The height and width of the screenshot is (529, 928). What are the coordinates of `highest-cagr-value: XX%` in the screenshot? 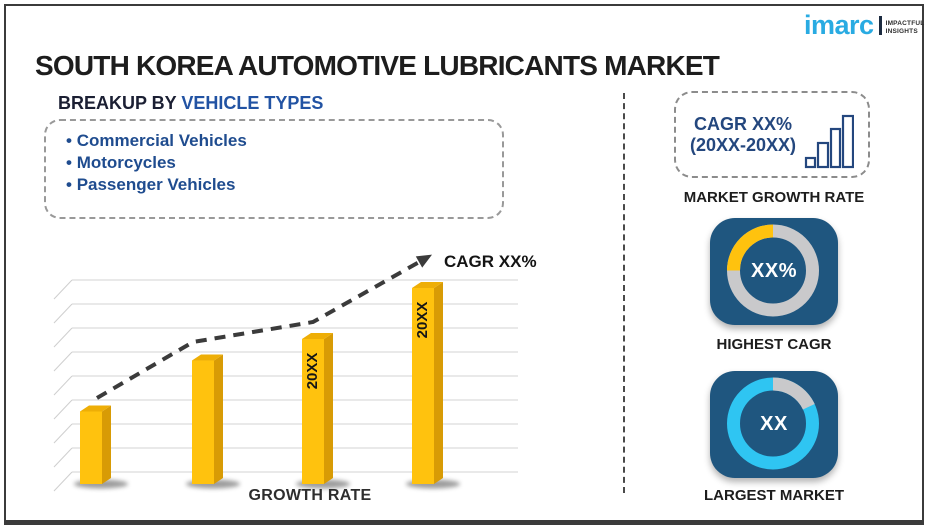 It's located at (774, 271).